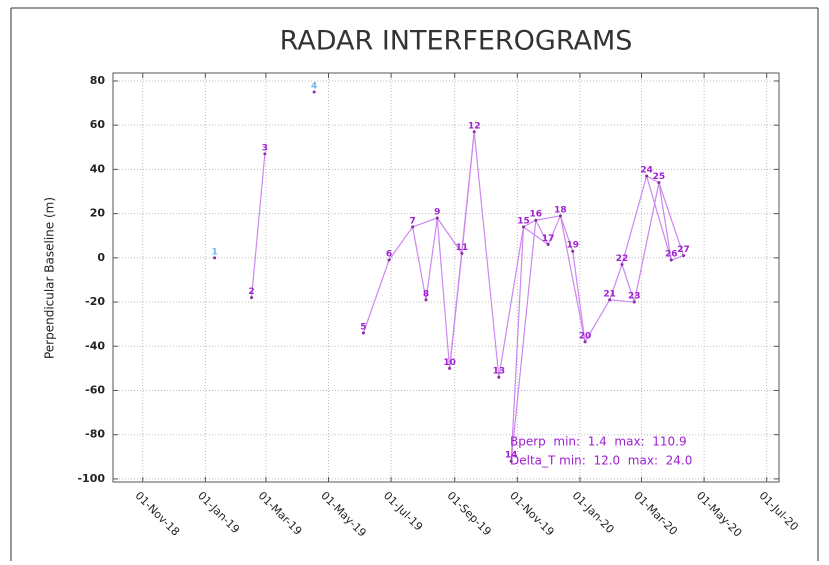 This screenshot has width=829, height=565. I want to click on x-tick-label: 01-Nov-19, so click(532, 514).